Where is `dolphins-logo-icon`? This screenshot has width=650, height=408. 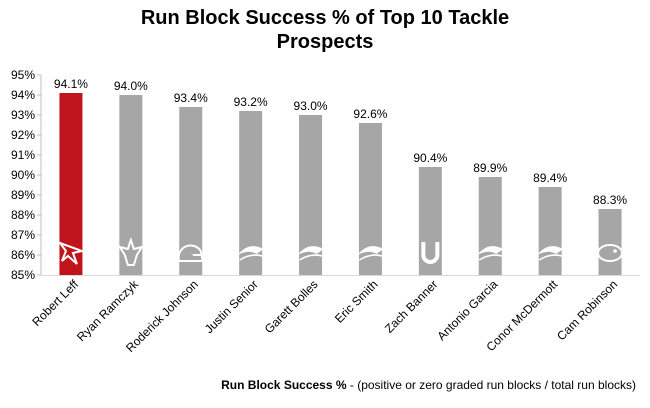
dolphins-logo-icon is located at coordinates (370, 253).